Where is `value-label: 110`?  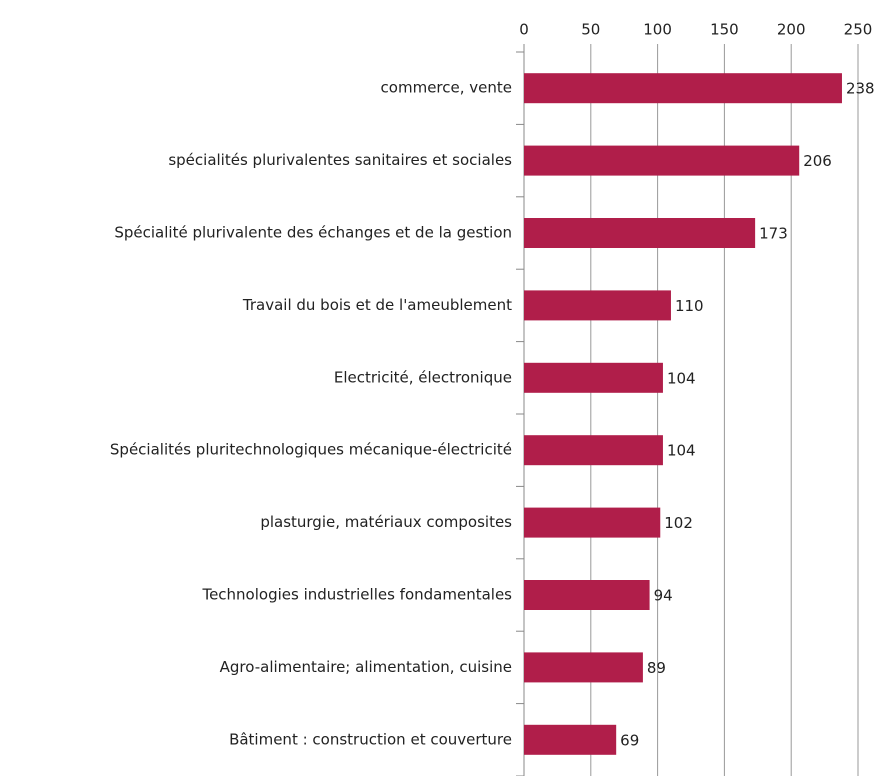
value-label: 110 is located at coordinates (689, 306).